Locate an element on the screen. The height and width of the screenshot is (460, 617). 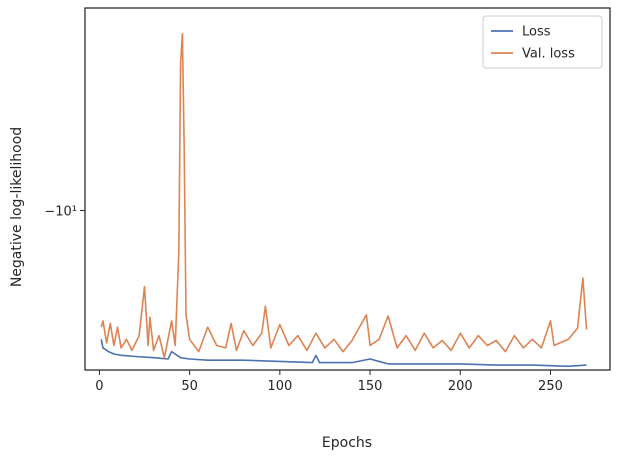
y-axis-ticks: −10¹ is located at coordinates (64, 211).